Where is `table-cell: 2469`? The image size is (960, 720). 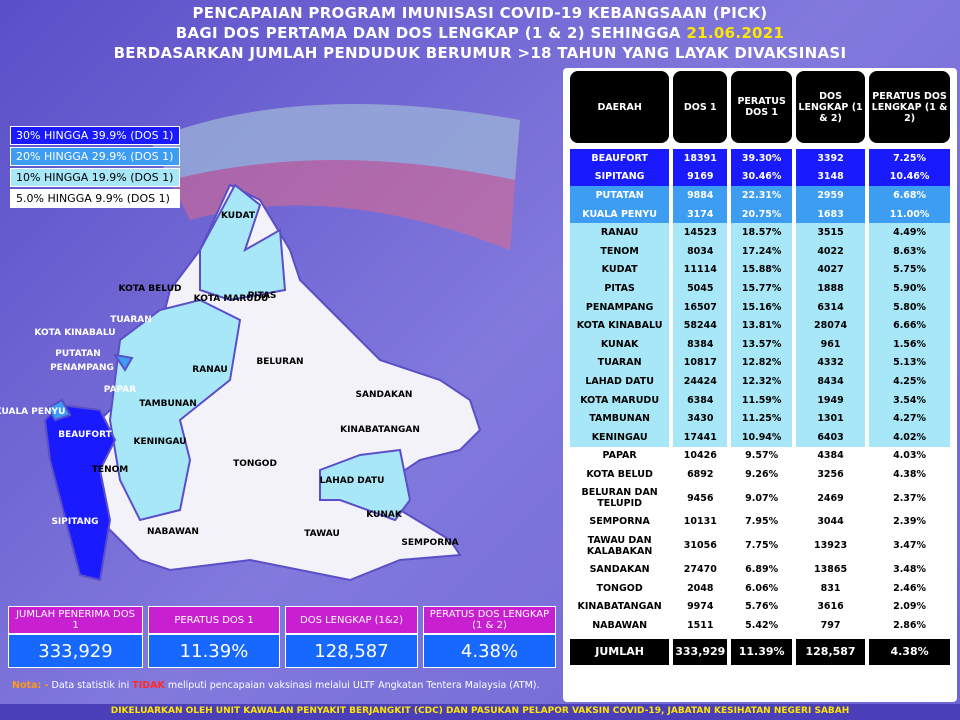
table-cell: 2469 is located at coordinates (830, 498).